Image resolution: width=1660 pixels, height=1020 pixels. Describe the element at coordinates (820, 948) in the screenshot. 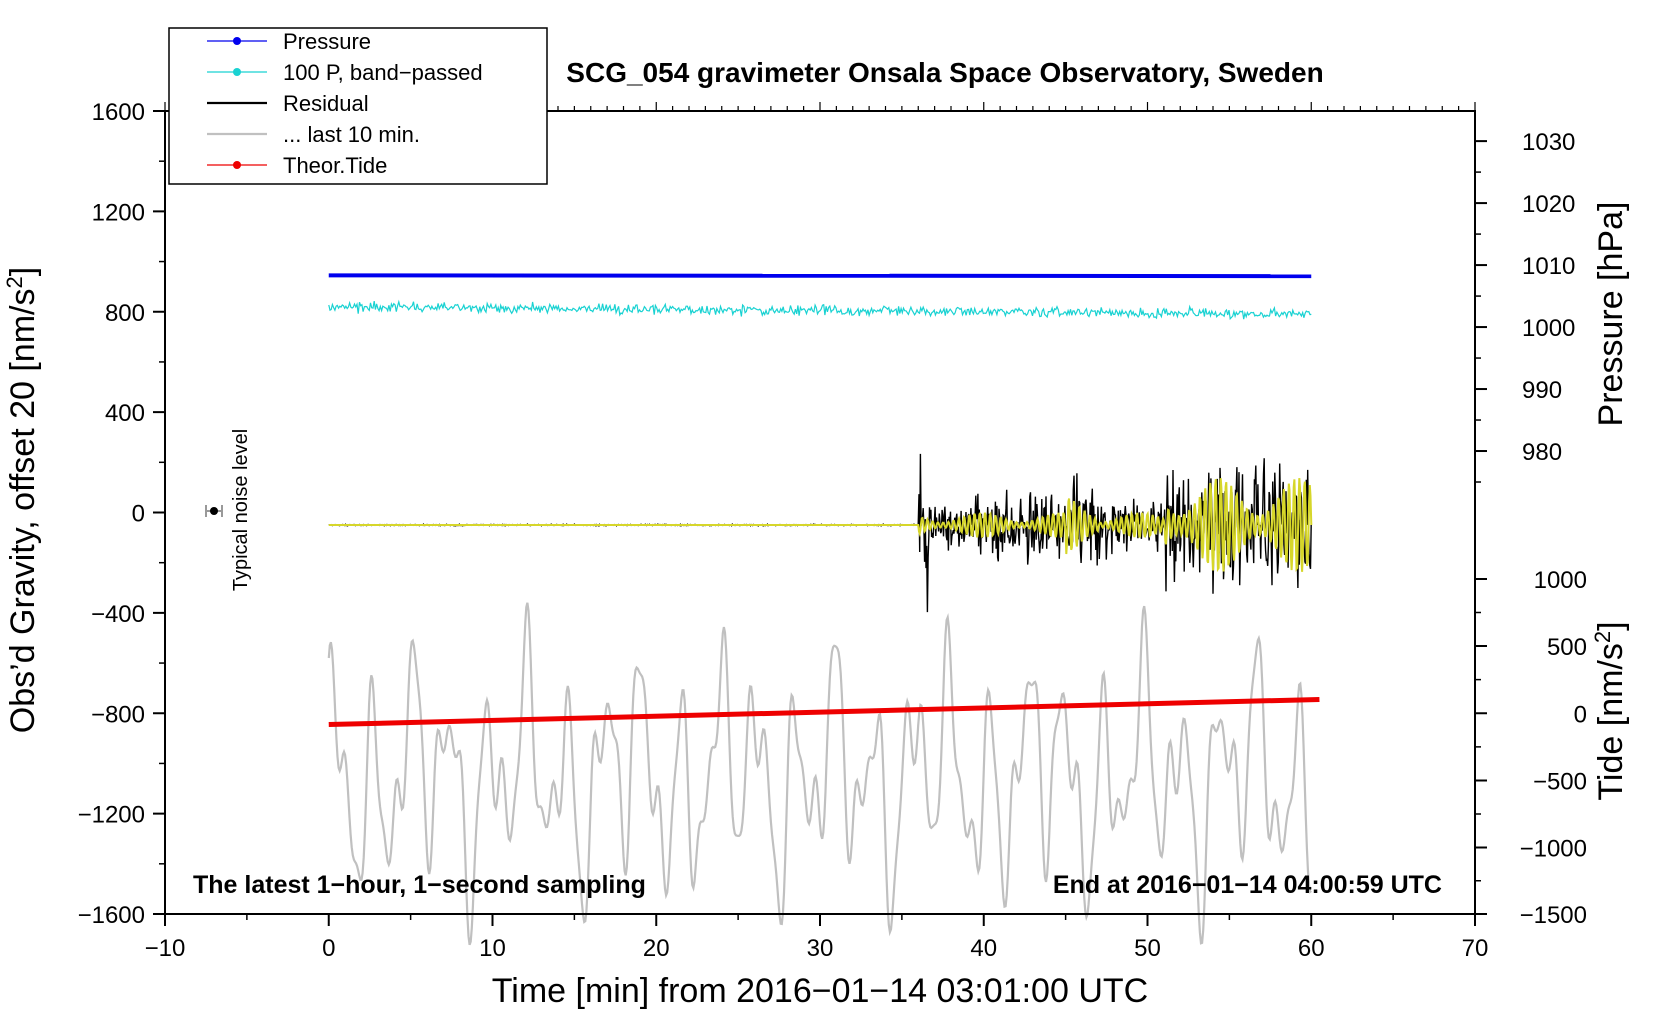

I see `x-tick-label: 30` at that location.